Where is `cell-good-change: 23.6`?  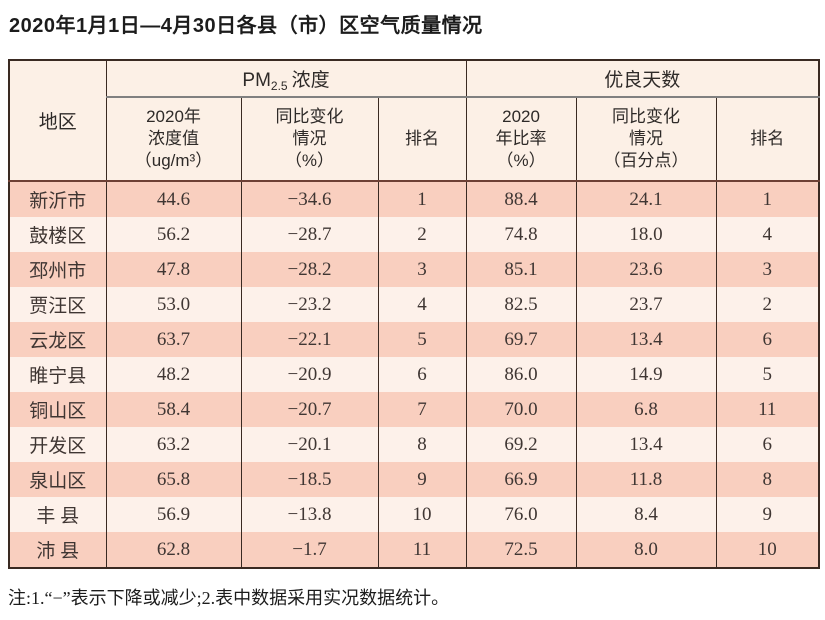
cell-good-change: 23.6 is located at coordinates (646, 269).